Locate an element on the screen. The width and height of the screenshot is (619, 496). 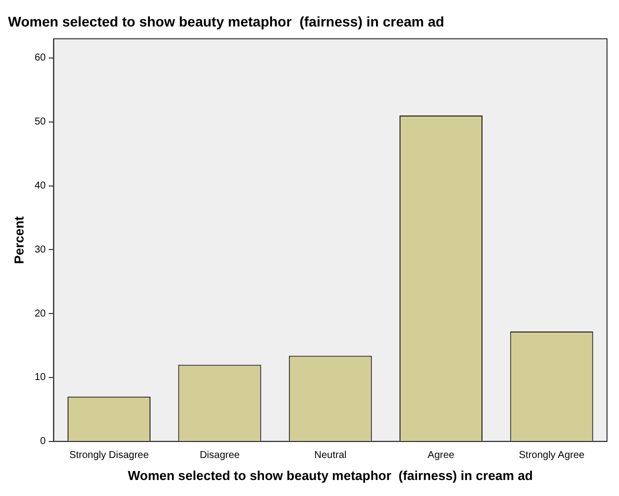
y-tick-label: 60 is located at coordinates (40, 58).